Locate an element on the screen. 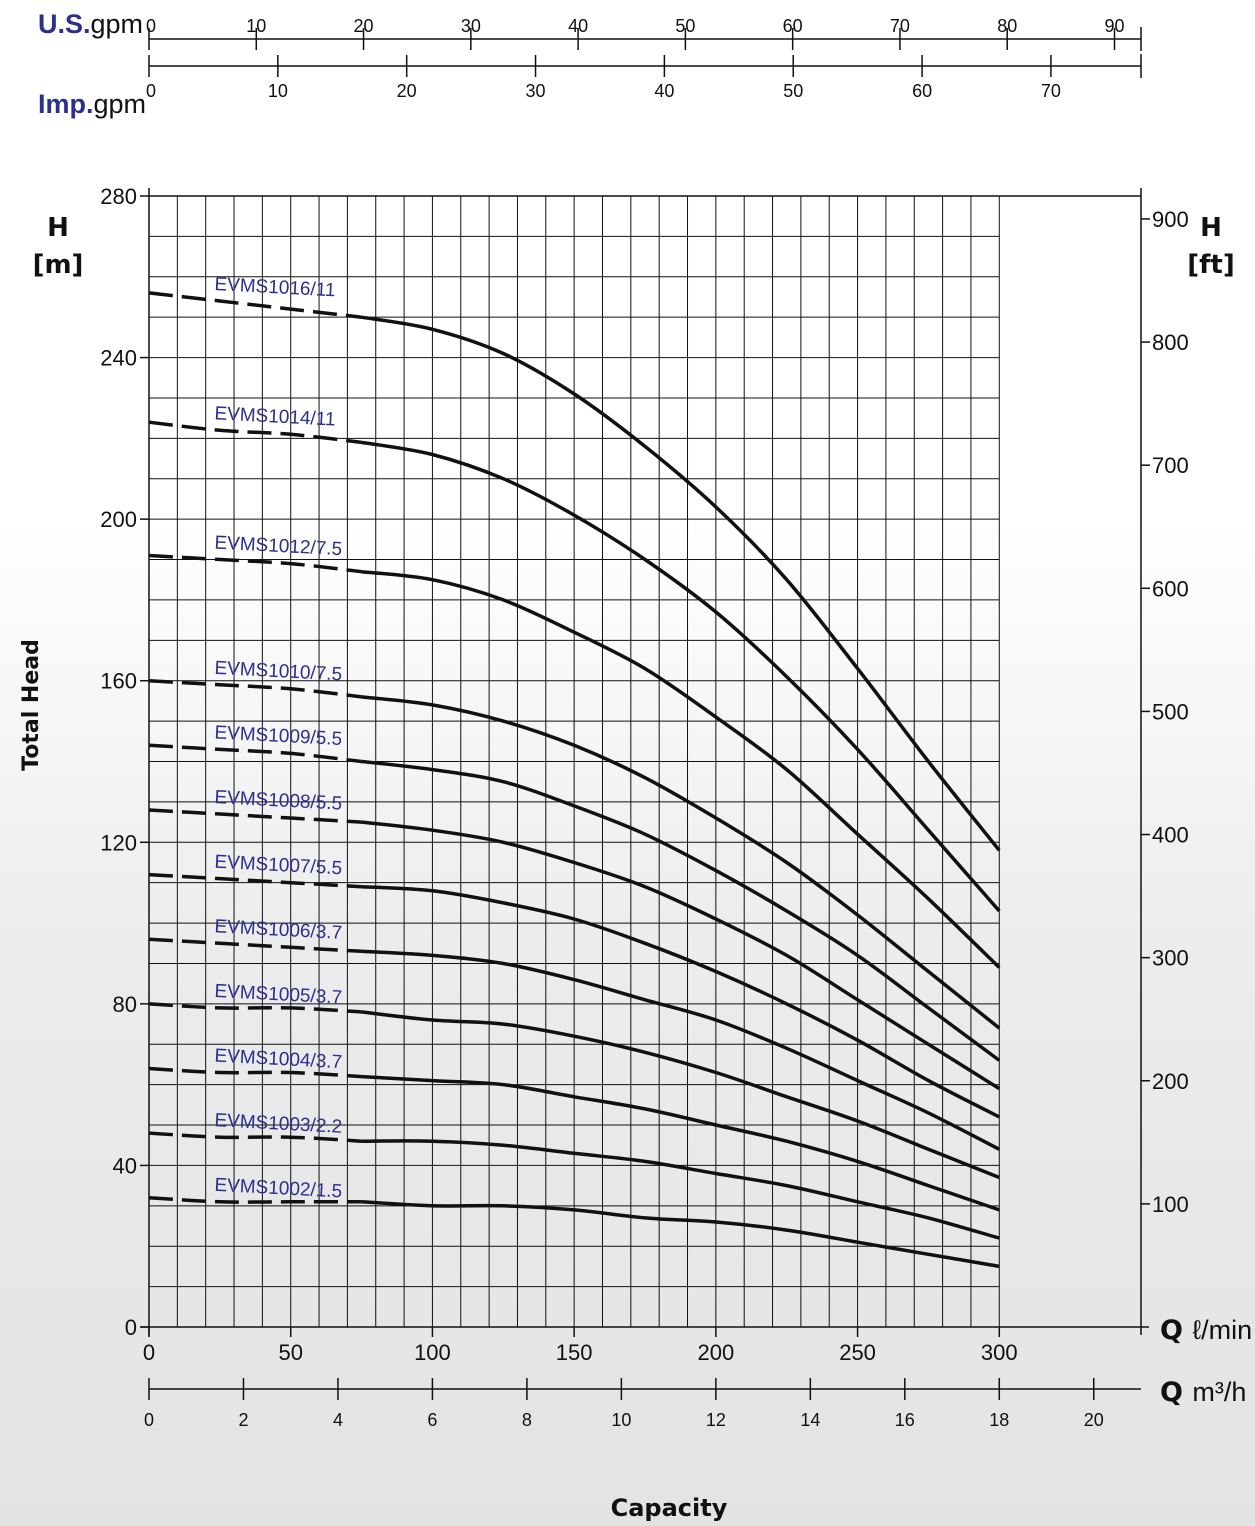  y-tick-label: 40 is located at coordinates (125, 1165).